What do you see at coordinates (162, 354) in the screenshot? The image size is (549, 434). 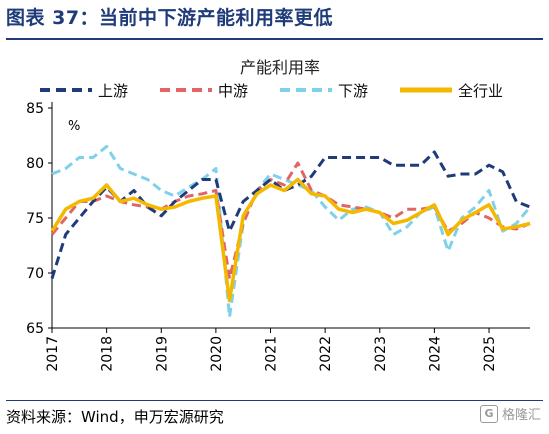 I see `x-tick-label: 2019` at bounding box center [162, 354].